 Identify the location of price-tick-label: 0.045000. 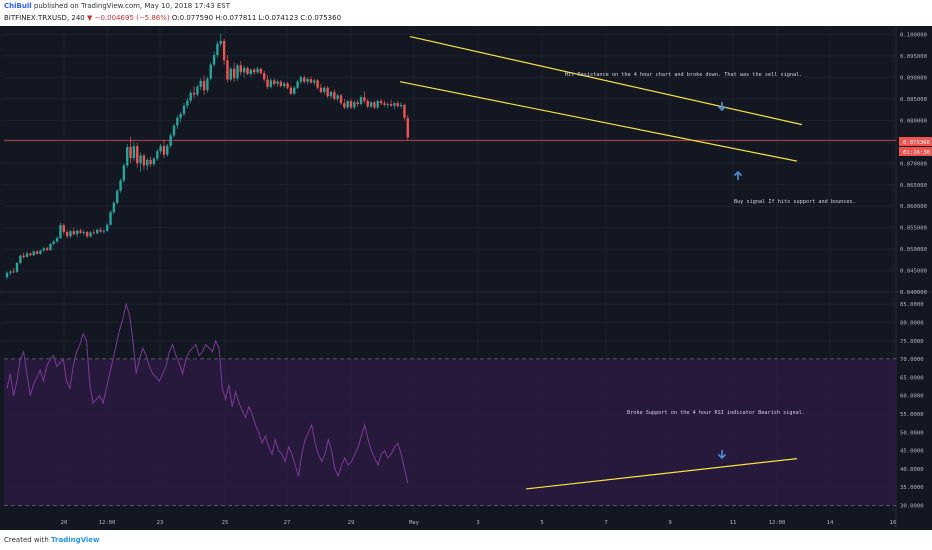
(913, 272).